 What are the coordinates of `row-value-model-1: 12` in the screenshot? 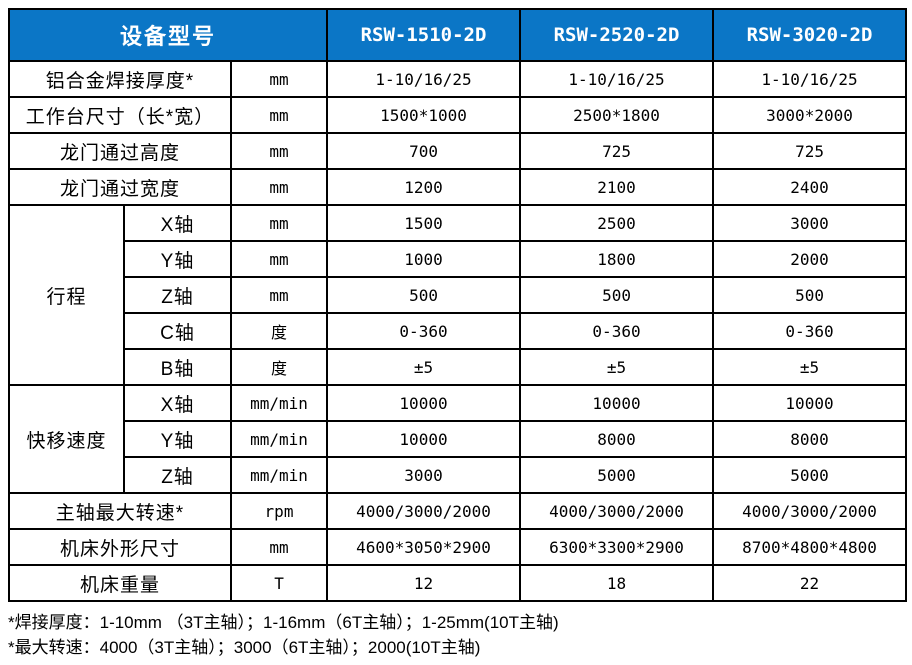 It's located at (424, 583).